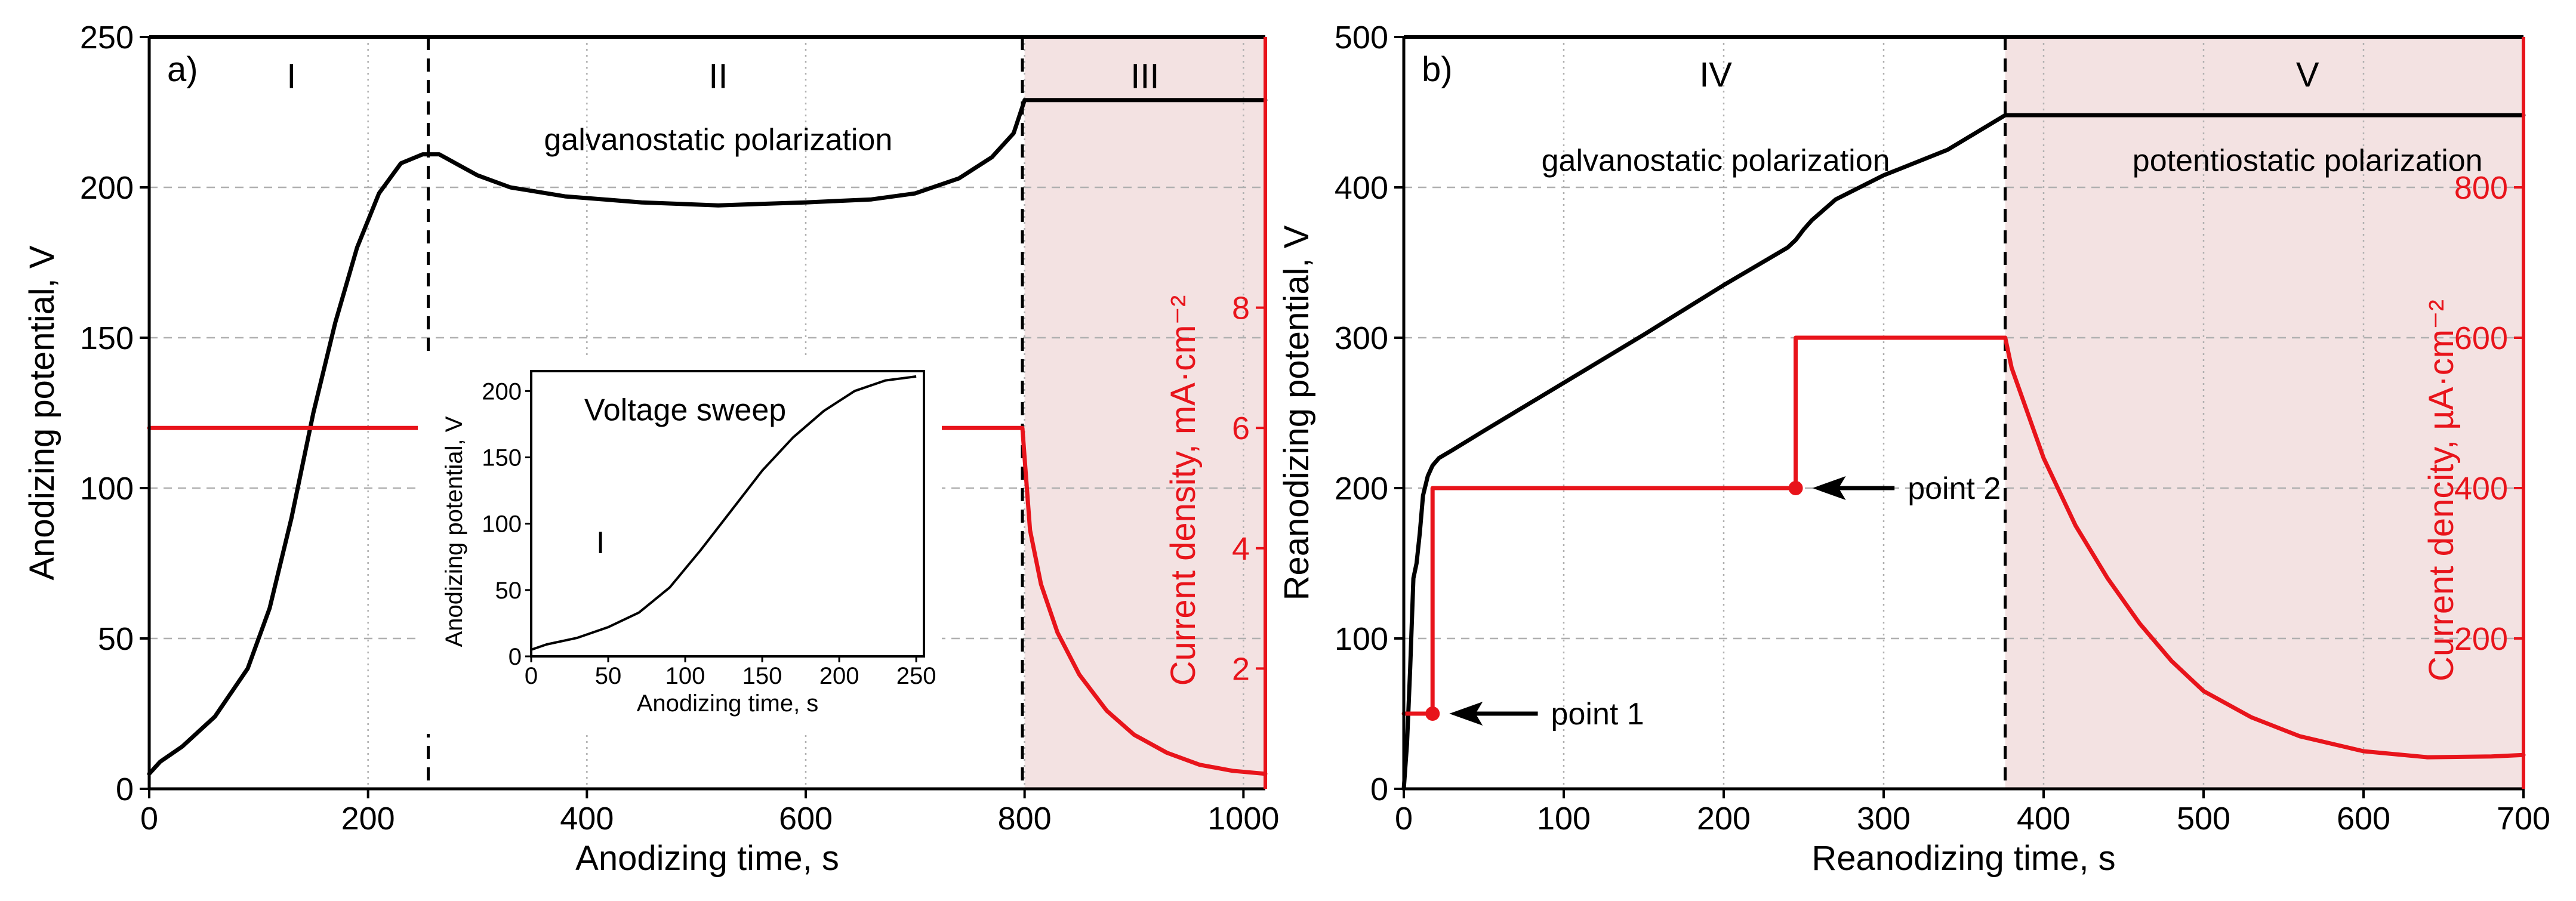  I want to click on inset-y-tick-label: 0, so click(515, 657).